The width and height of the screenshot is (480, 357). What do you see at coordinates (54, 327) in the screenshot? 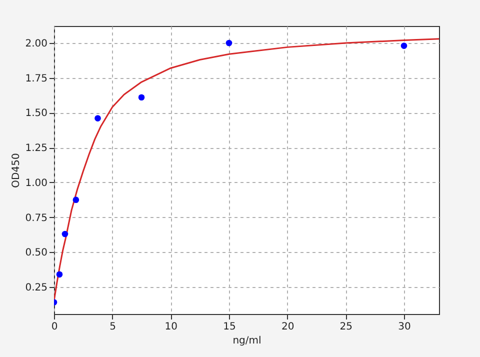
I see `x-tick-label: 0` at bounding box center [54, 327].